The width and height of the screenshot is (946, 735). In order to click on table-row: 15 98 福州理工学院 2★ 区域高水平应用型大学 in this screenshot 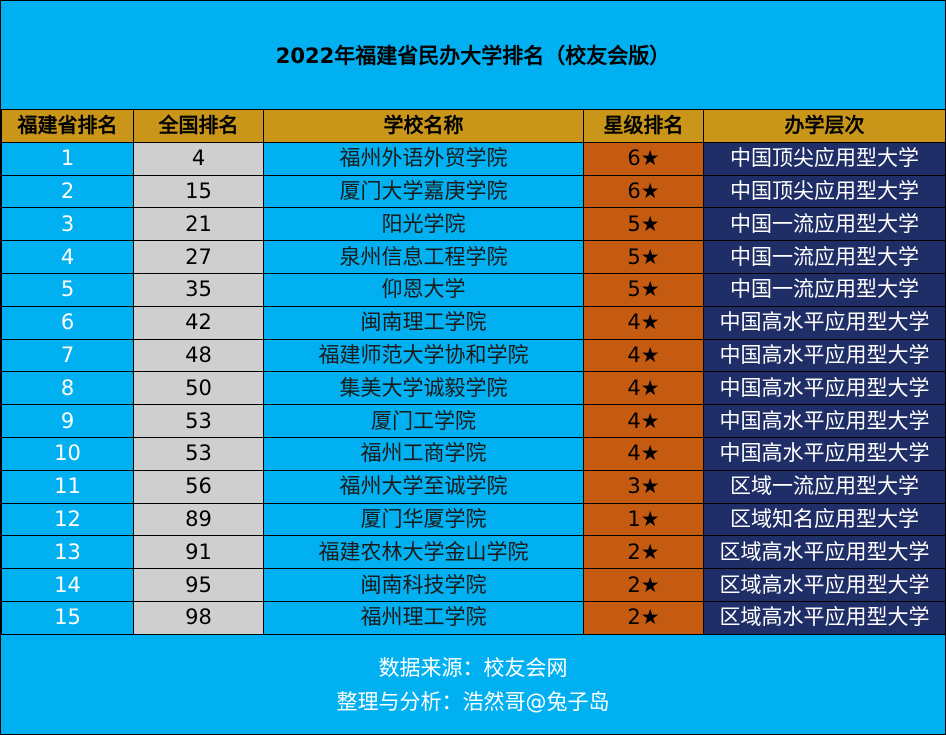, I will do `click(473, 617)`.